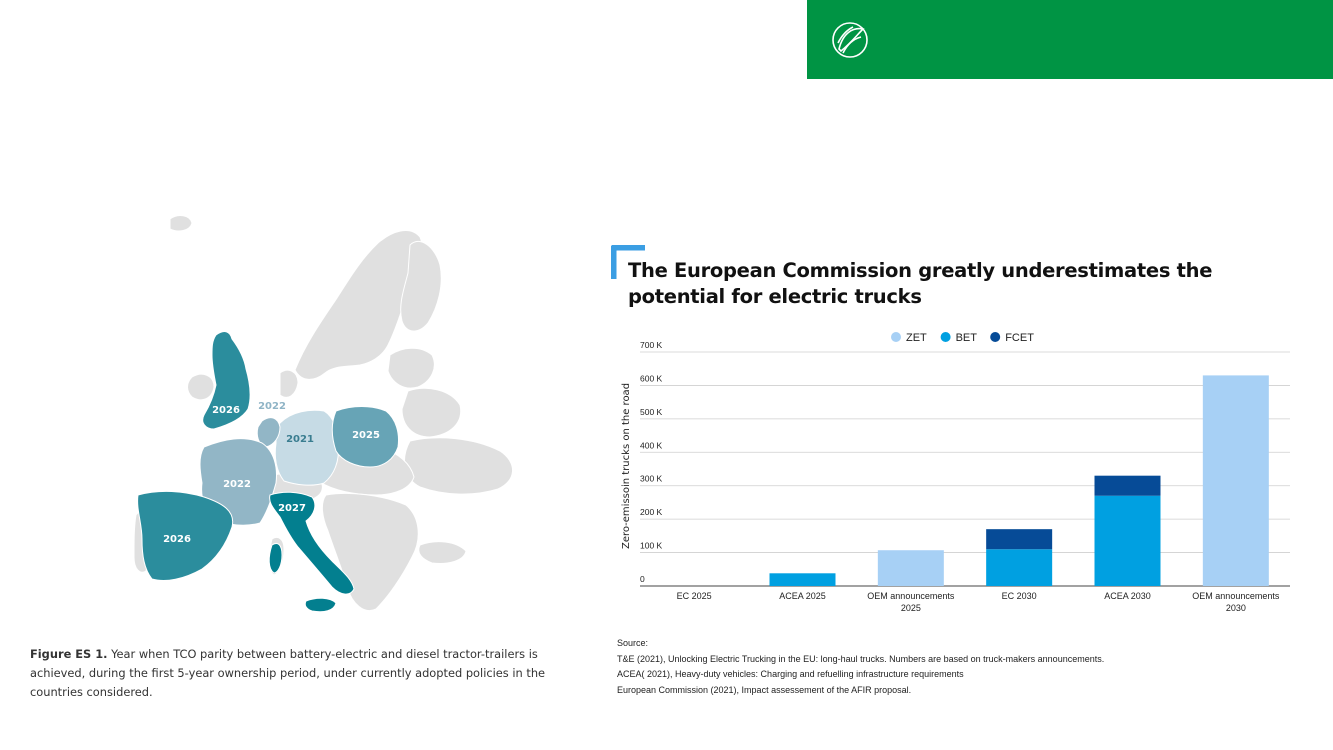 The height and width of the screenshot is (750, 1333). What do you see at coordinates (651, 512) in the screenshot?
I see `y-tick-label: 200 K` at bounding box center [651, 512].